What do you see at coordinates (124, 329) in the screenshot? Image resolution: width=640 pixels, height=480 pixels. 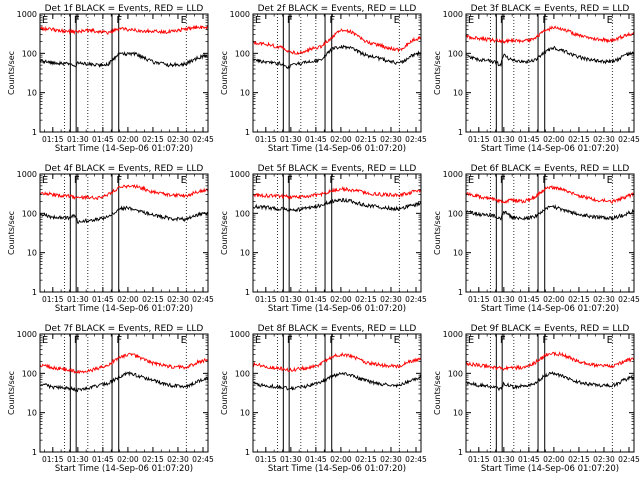 I see `chart-title: Det 7f BLACK = Events, RED = LLD` at bounding box center [124, 329].